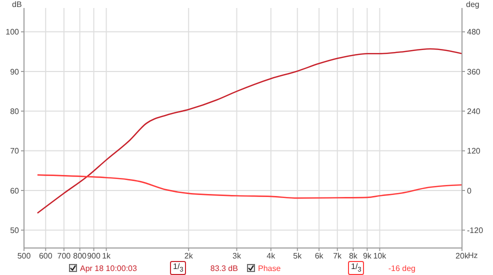 The width and height of the screenshot is (493, 275). Describe the element at coordinates (15, 71) in the screenshot. I see `y-tick-label: 90` at that location.